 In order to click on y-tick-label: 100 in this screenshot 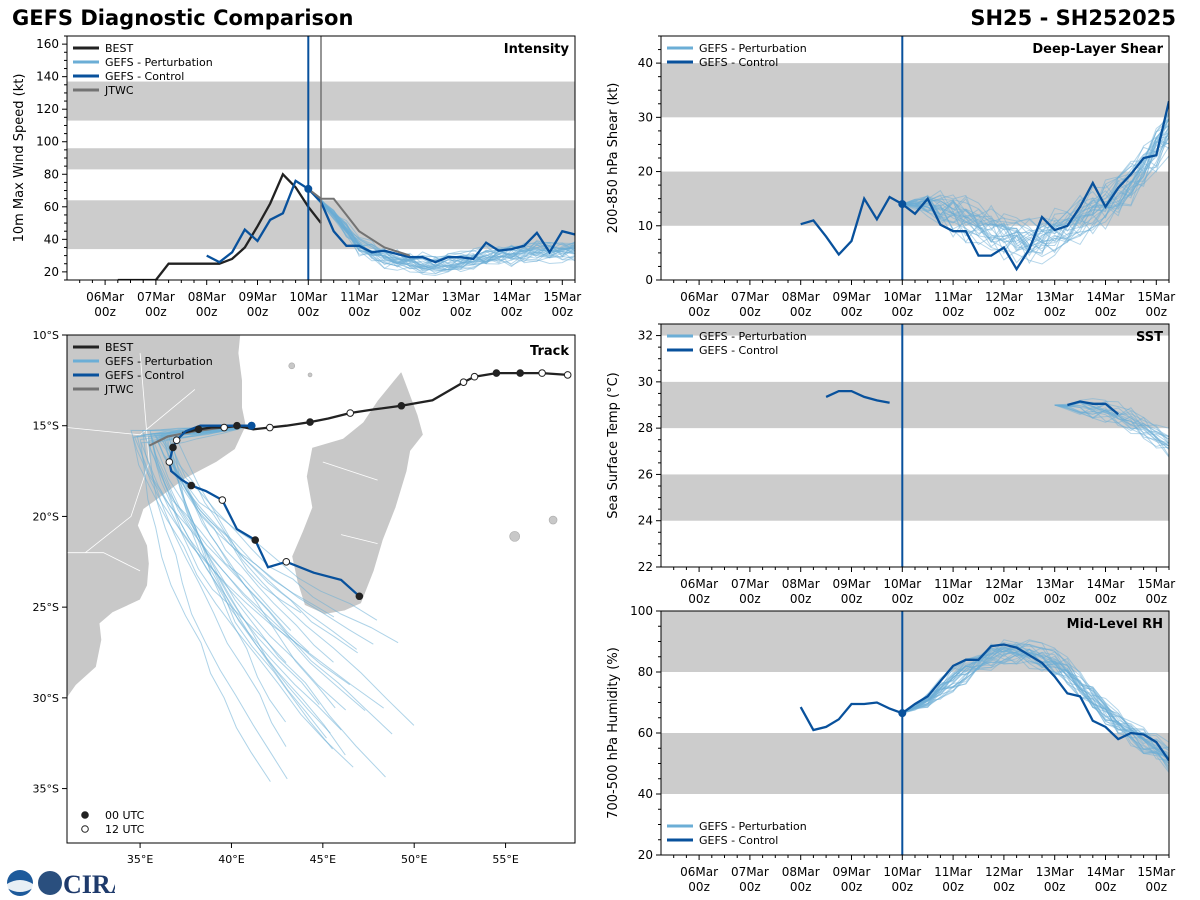, I will do `click(47, 142)`.